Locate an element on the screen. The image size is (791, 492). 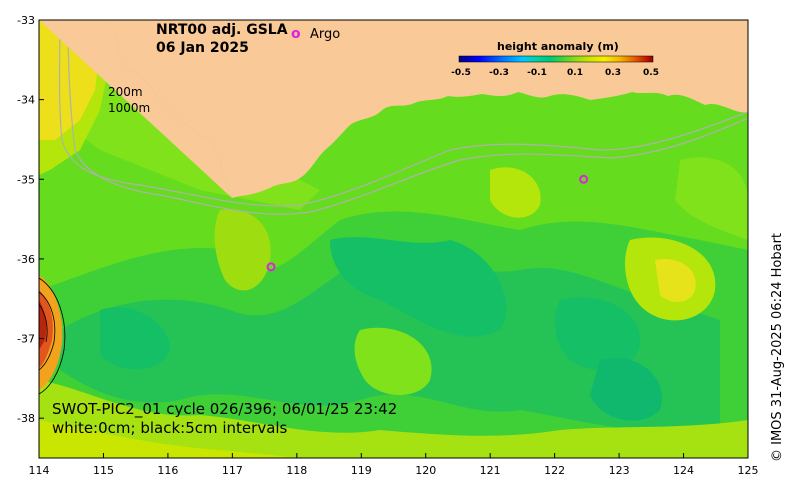
y-tick-label: -33 is located at coordinates (26, 20).